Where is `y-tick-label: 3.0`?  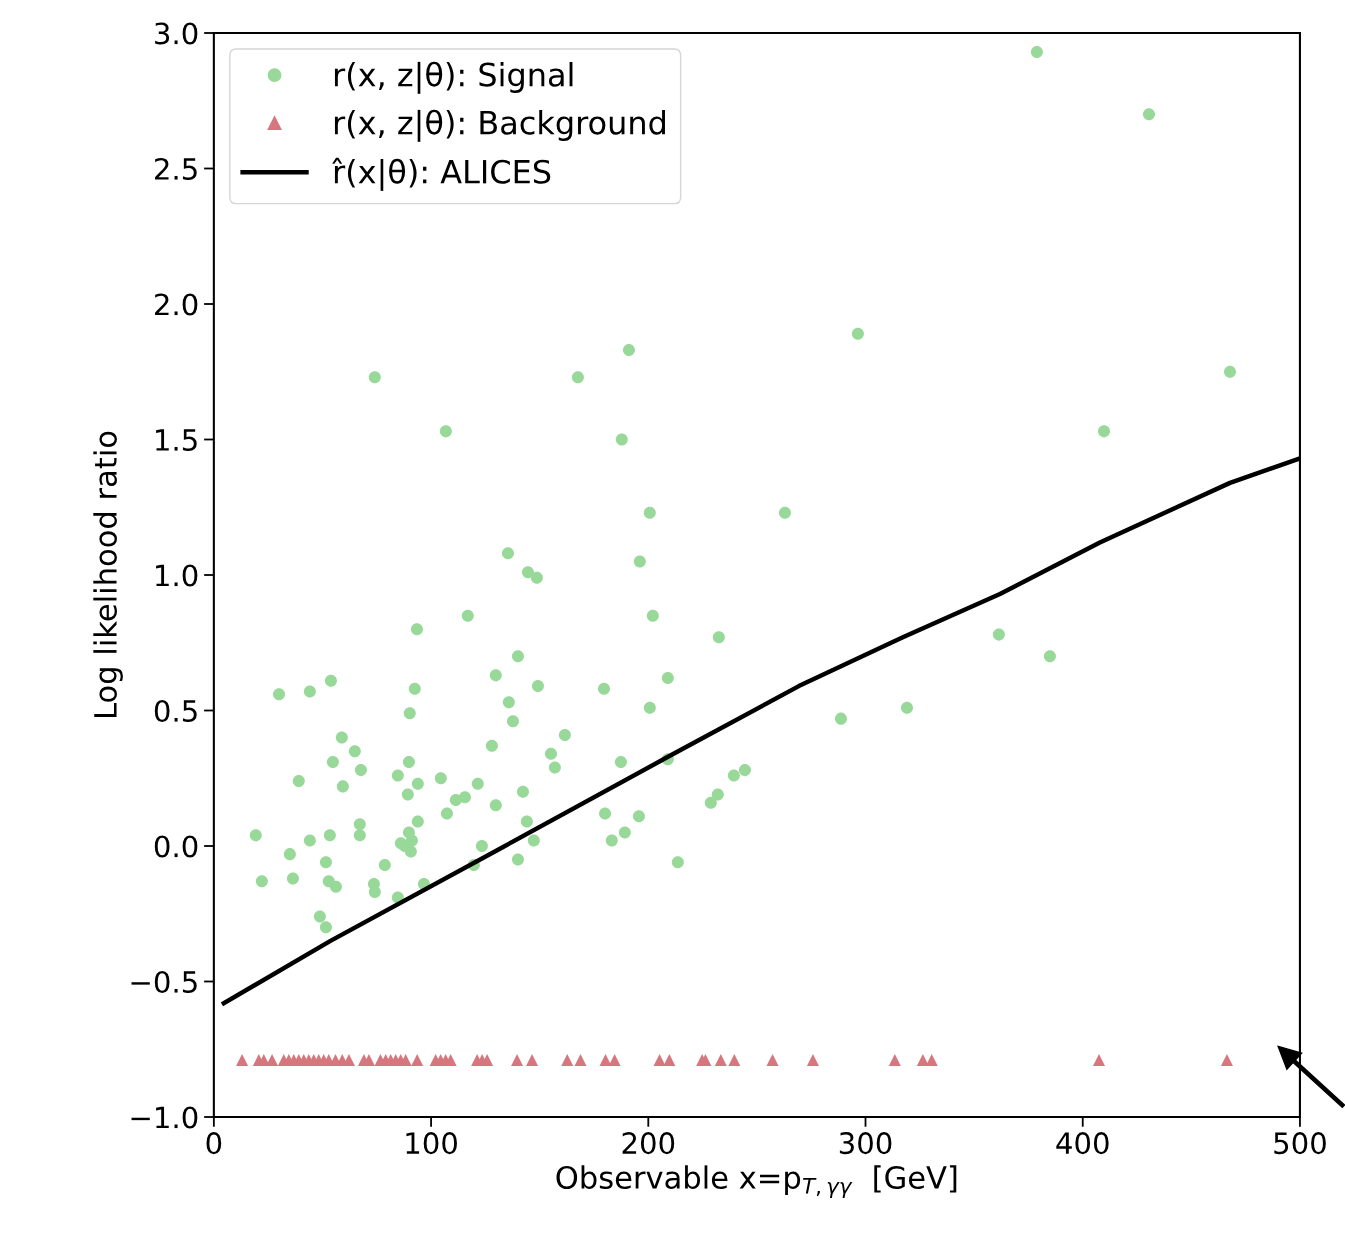
y-tick-label: 3.0 is located at coordinates (176, 33).